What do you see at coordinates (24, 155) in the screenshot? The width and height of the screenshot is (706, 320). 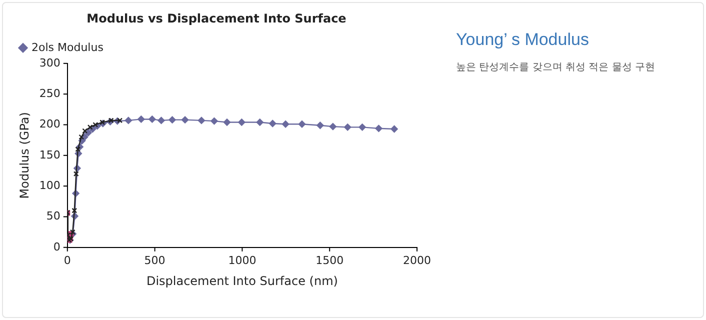 I see `y-axis-title: Modulus (GPa)` at bounding box center [24, 155].